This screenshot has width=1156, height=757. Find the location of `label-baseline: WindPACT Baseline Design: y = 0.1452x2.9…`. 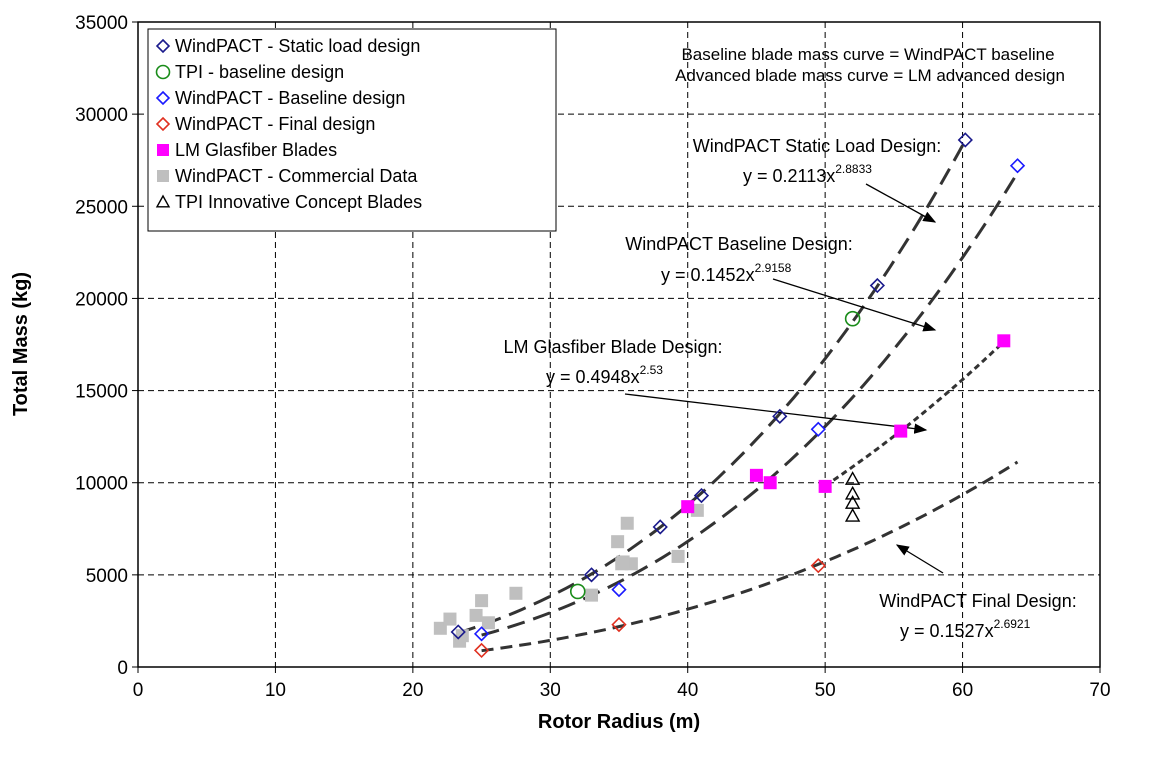

label-baseline: WindPACT Baseline Design: y = 0.1452x2.9… is located at coordinates (738, 259).